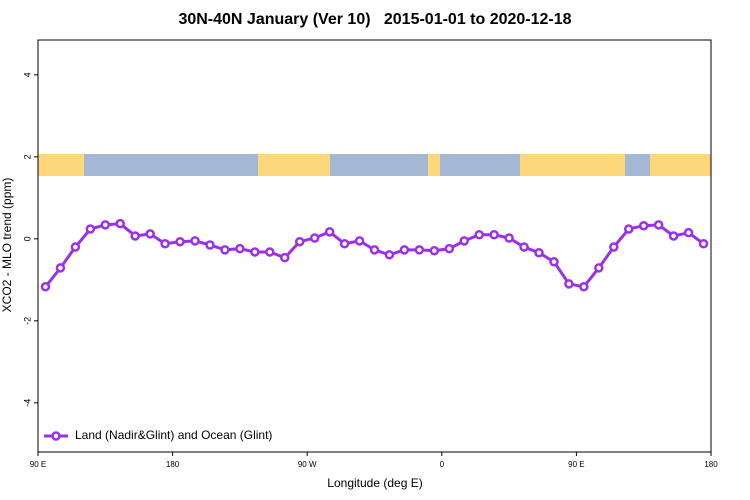  Describe the element at coordinates (442, 464) in the screenshot. I see `x-tick-label: 0` at that location.